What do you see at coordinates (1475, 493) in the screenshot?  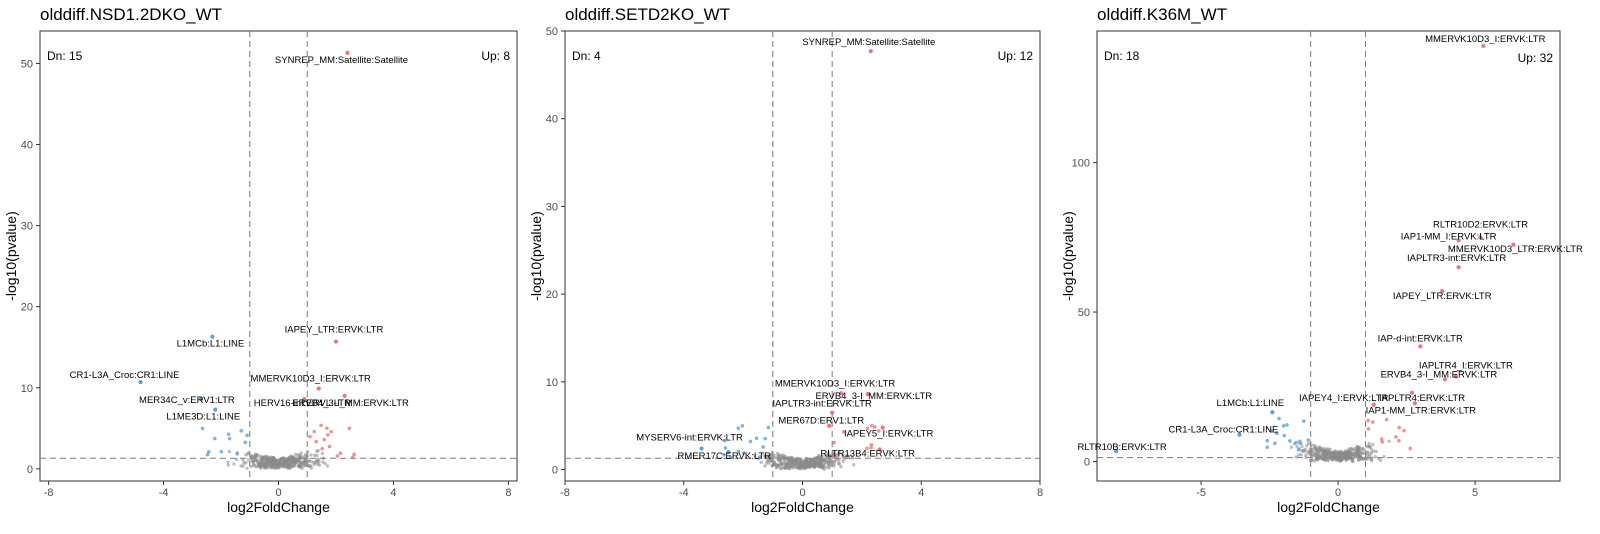 I see `x-tick-label: 5` at bounding box center [1475, 493].